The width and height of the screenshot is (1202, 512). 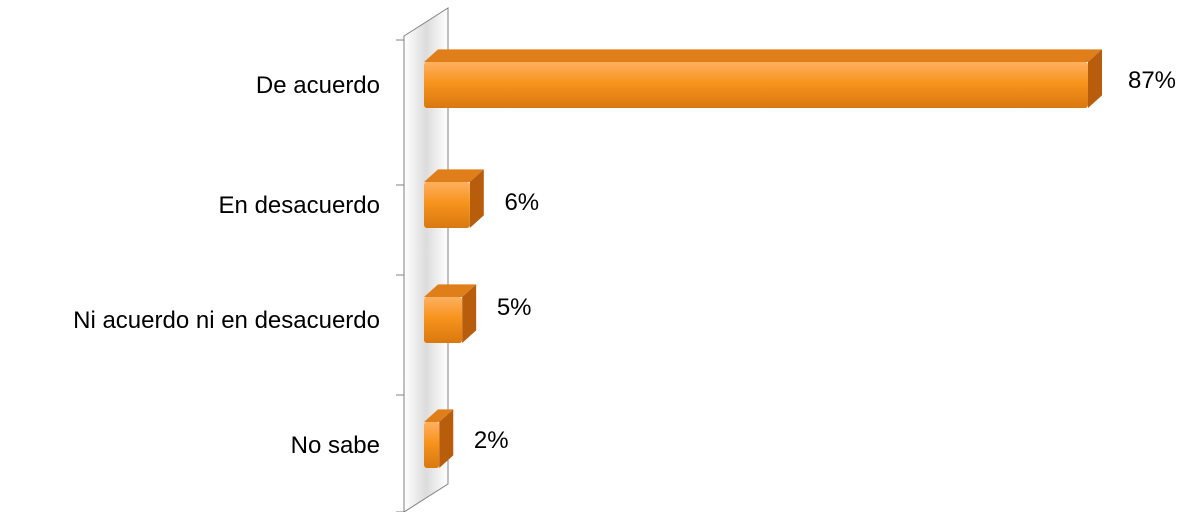 I want to click on value-label: 5%, so click(x=514, y=307).